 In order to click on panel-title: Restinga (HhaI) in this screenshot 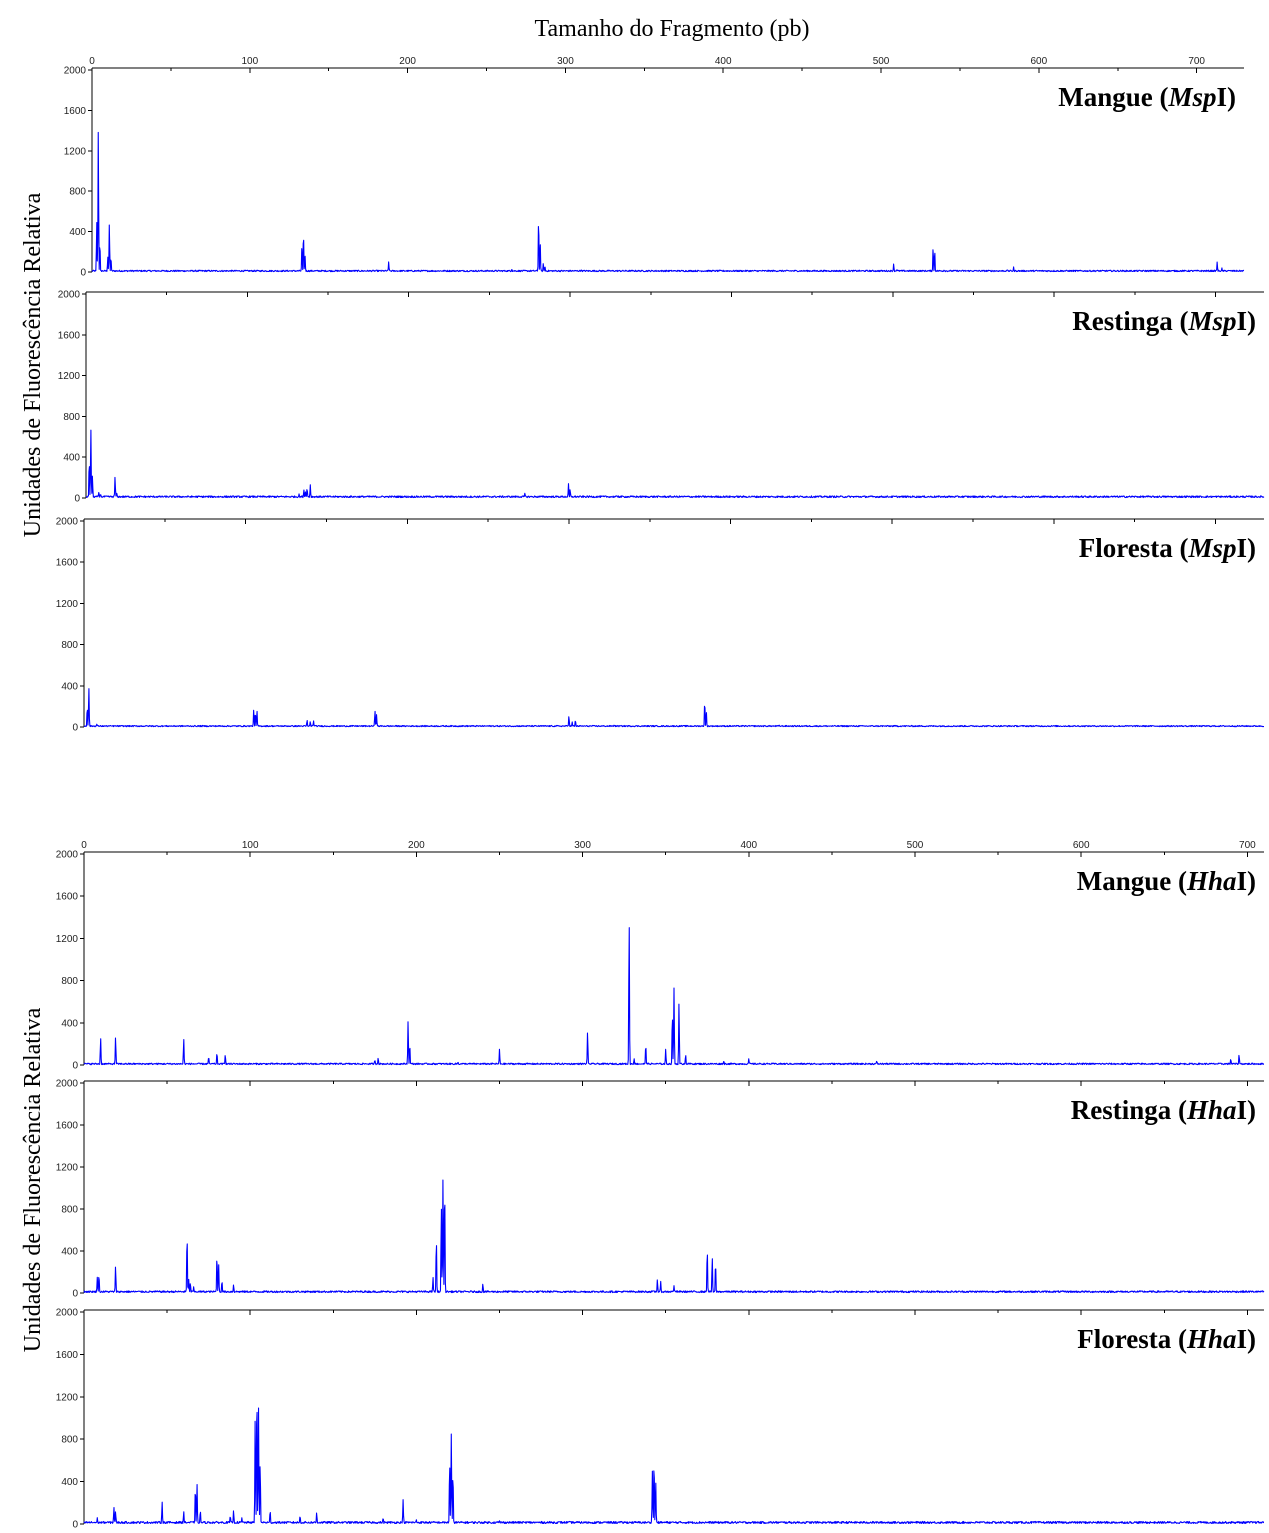, I will do `click(1163, 1110)`.